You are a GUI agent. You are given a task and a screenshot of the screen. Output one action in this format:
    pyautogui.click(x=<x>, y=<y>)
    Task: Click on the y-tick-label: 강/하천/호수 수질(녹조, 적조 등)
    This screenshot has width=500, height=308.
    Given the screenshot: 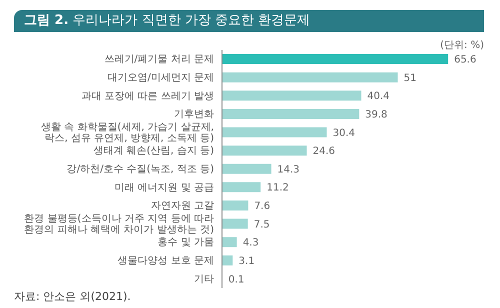 What is the action you would take?
    pyautogui.click(x=140, y=169)
    